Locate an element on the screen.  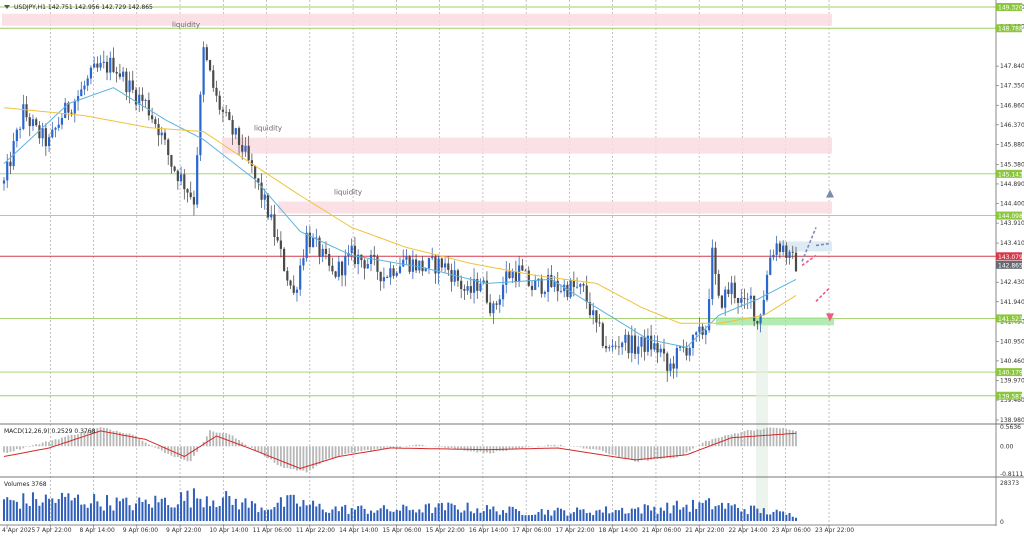
price-tick-label: 145.880 is located at coordinates (1012, 144).